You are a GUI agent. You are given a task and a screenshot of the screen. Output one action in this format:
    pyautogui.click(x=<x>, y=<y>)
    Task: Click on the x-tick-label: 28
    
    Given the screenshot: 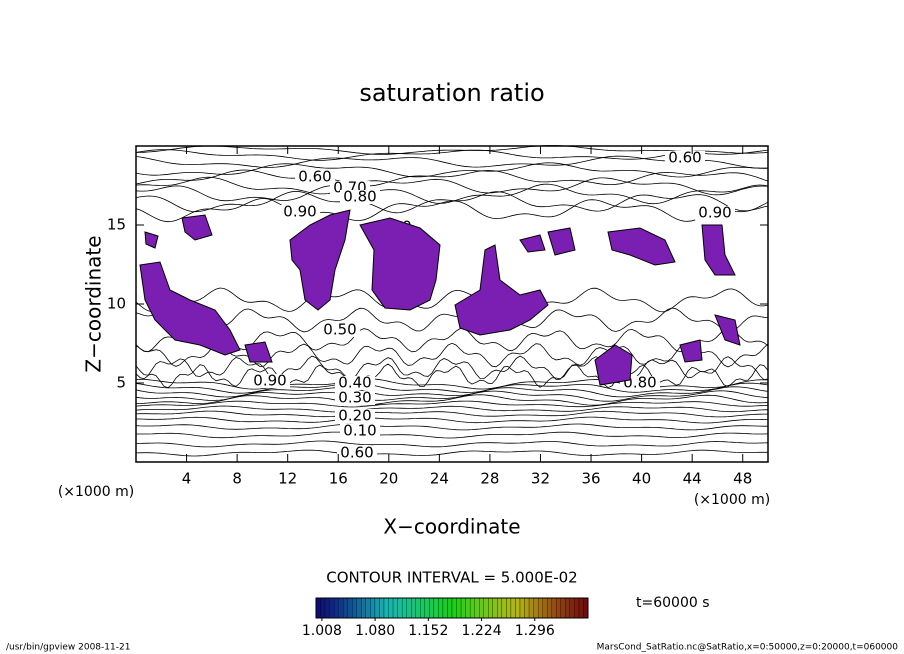 What is the action you would take?
    pyautogui.click(x=489, y=479)
    